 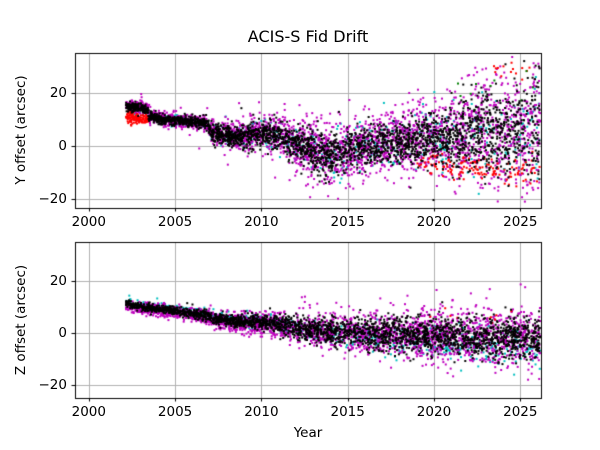 I want to click on y-axis-label-top: Y offset (arcsec), so click(x=21, y=130).